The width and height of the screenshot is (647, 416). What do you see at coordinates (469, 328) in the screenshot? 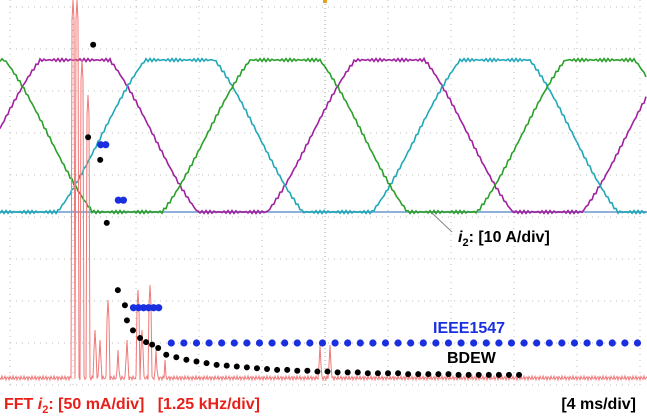
I see `ieee-label: IEEE1547` at bounding box center [469, 328].